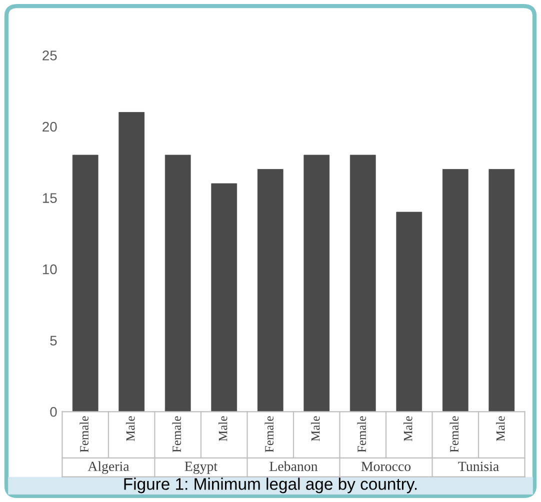 This screenshot has height=502, width=541. Describe the element at coordinates (49, 269) in the screenshot. I see `y-tick-label: 10` at that location.